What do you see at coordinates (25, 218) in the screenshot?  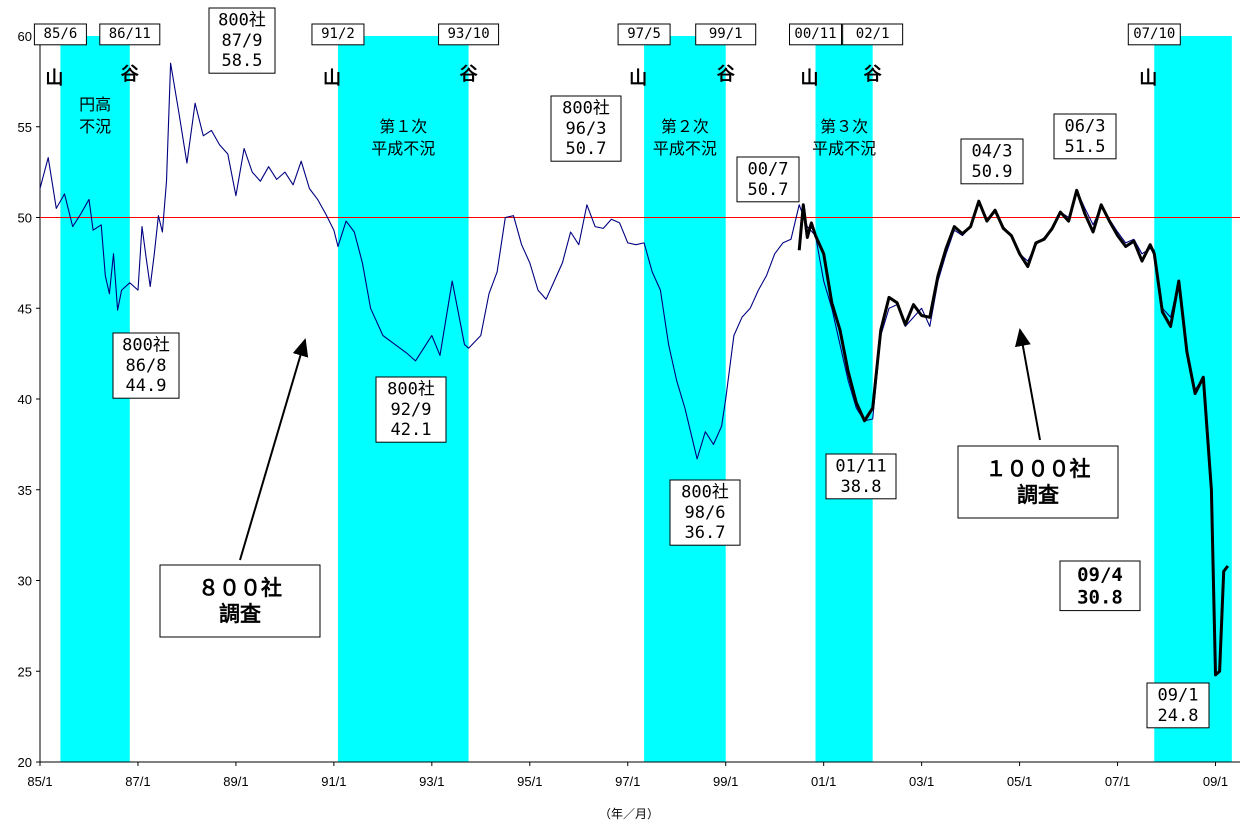 I see `y-tick-label: 50` at bounding box center [25, 218].